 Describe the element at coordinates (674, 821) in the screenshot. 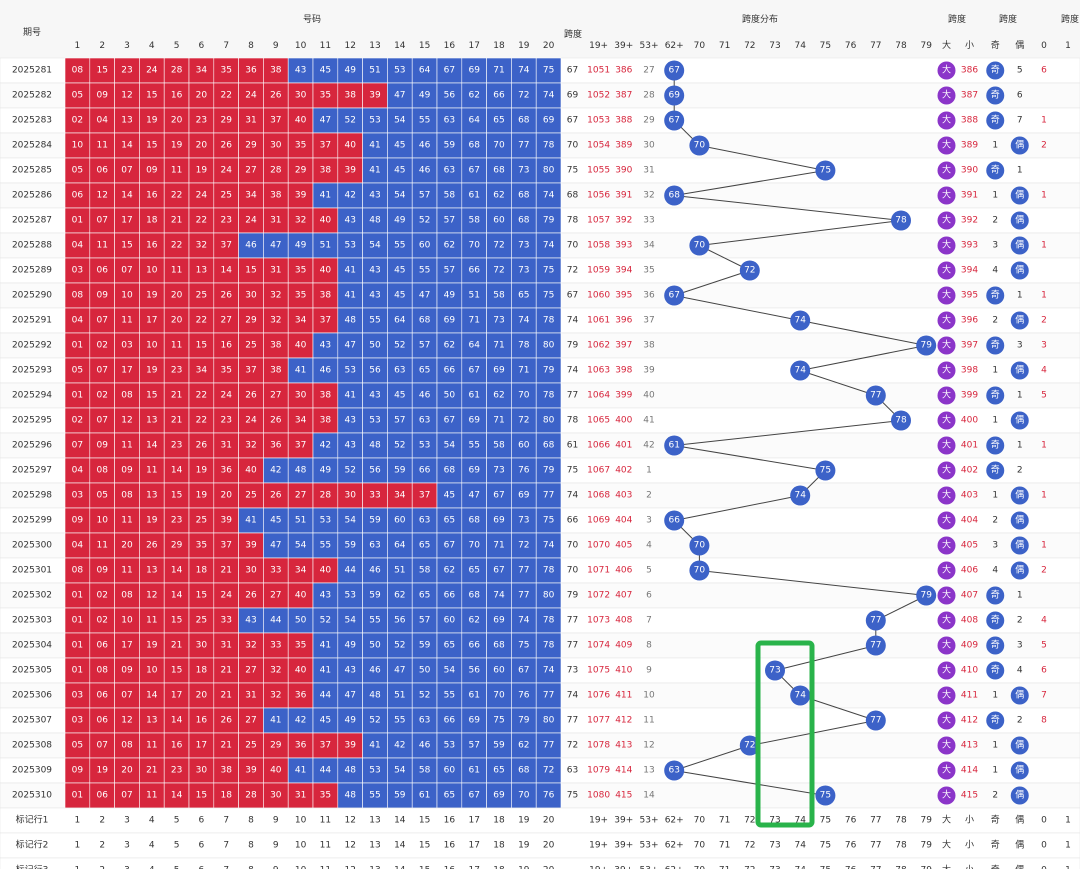

I see `footer-cell: 62+` at that location.